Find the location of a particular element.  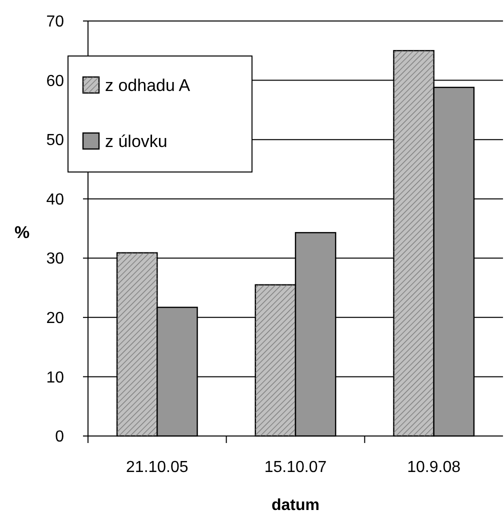

y-tick-label: 50 is located at coordinates (55, 141).